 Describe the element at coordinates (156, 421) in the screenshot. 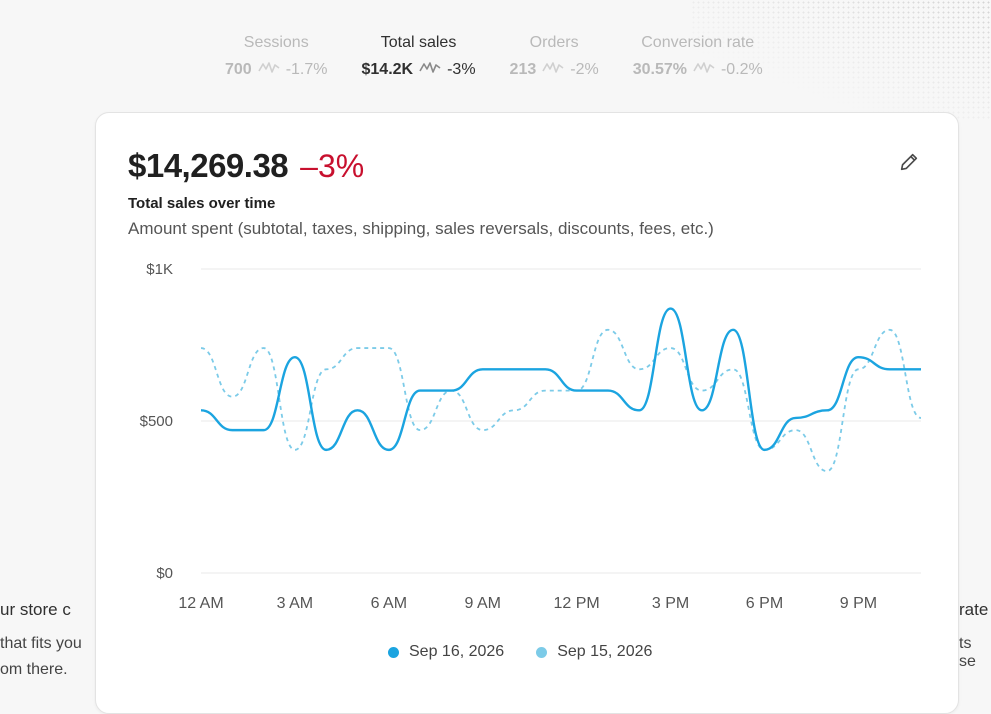

I see `y-tick-label: $500` at that location.